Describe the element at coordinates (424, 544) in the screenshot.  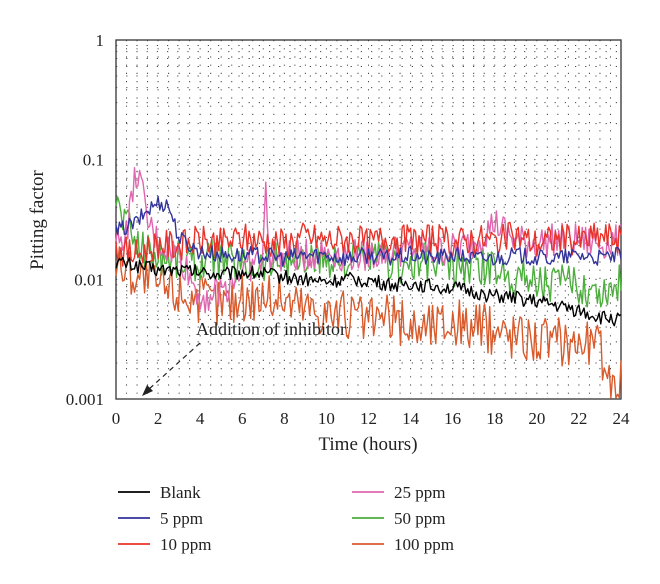
I see `legend-label: 100 ppm` at that location.